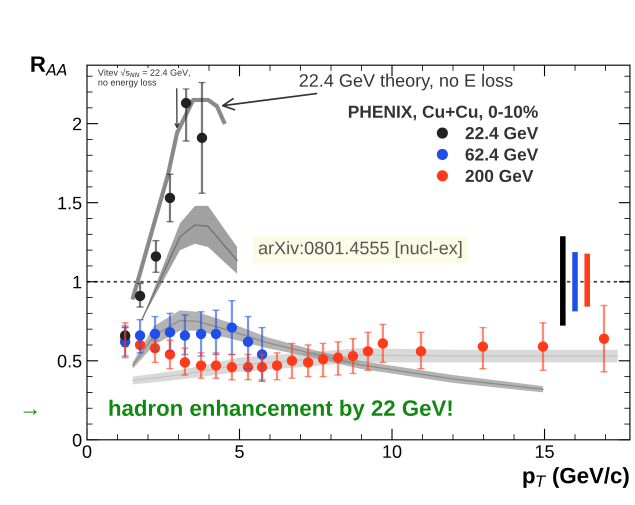  I want to click on legend-label: 22.4 GeV, so click(502, 133).